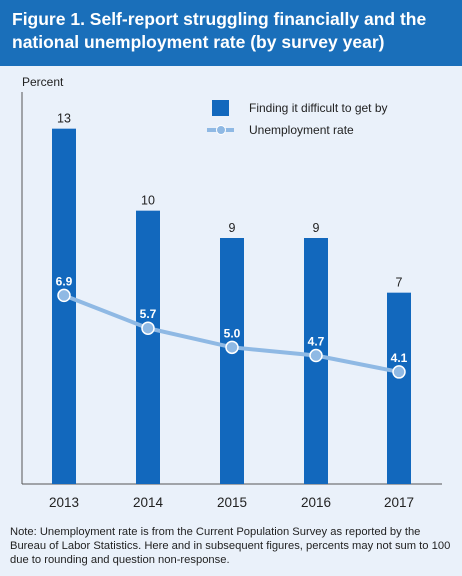 This screenshot has height=576, width=462. Describe the element at coordinates (232, 333) in the screenshot. I see `line-value-label-2015: 5.0` at that location.